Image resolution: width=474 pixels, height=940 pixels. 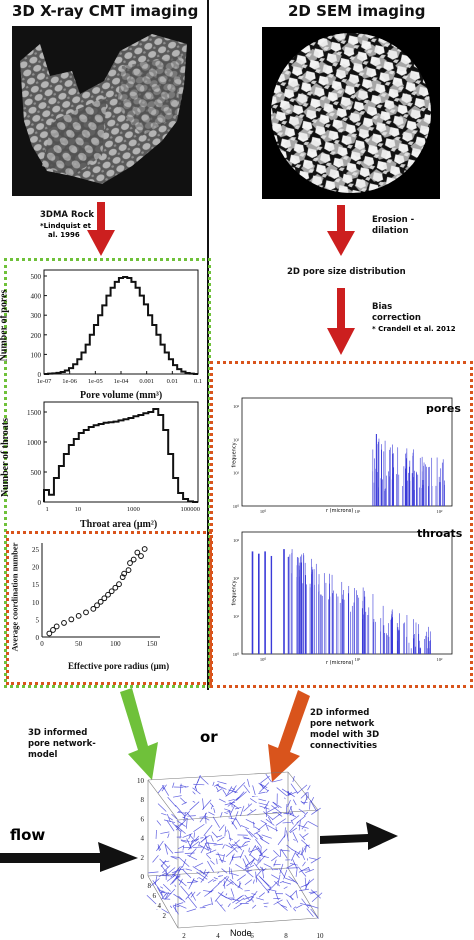 I want to click on pv-xtick: 1e-06, so click(x=70, y=381).